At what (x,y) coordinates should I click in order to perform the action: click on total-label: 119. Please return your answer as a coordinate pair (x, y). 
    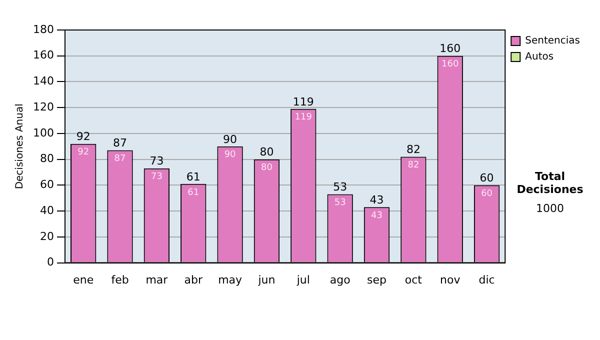
    Looking at the image, I should click on (303, 101).